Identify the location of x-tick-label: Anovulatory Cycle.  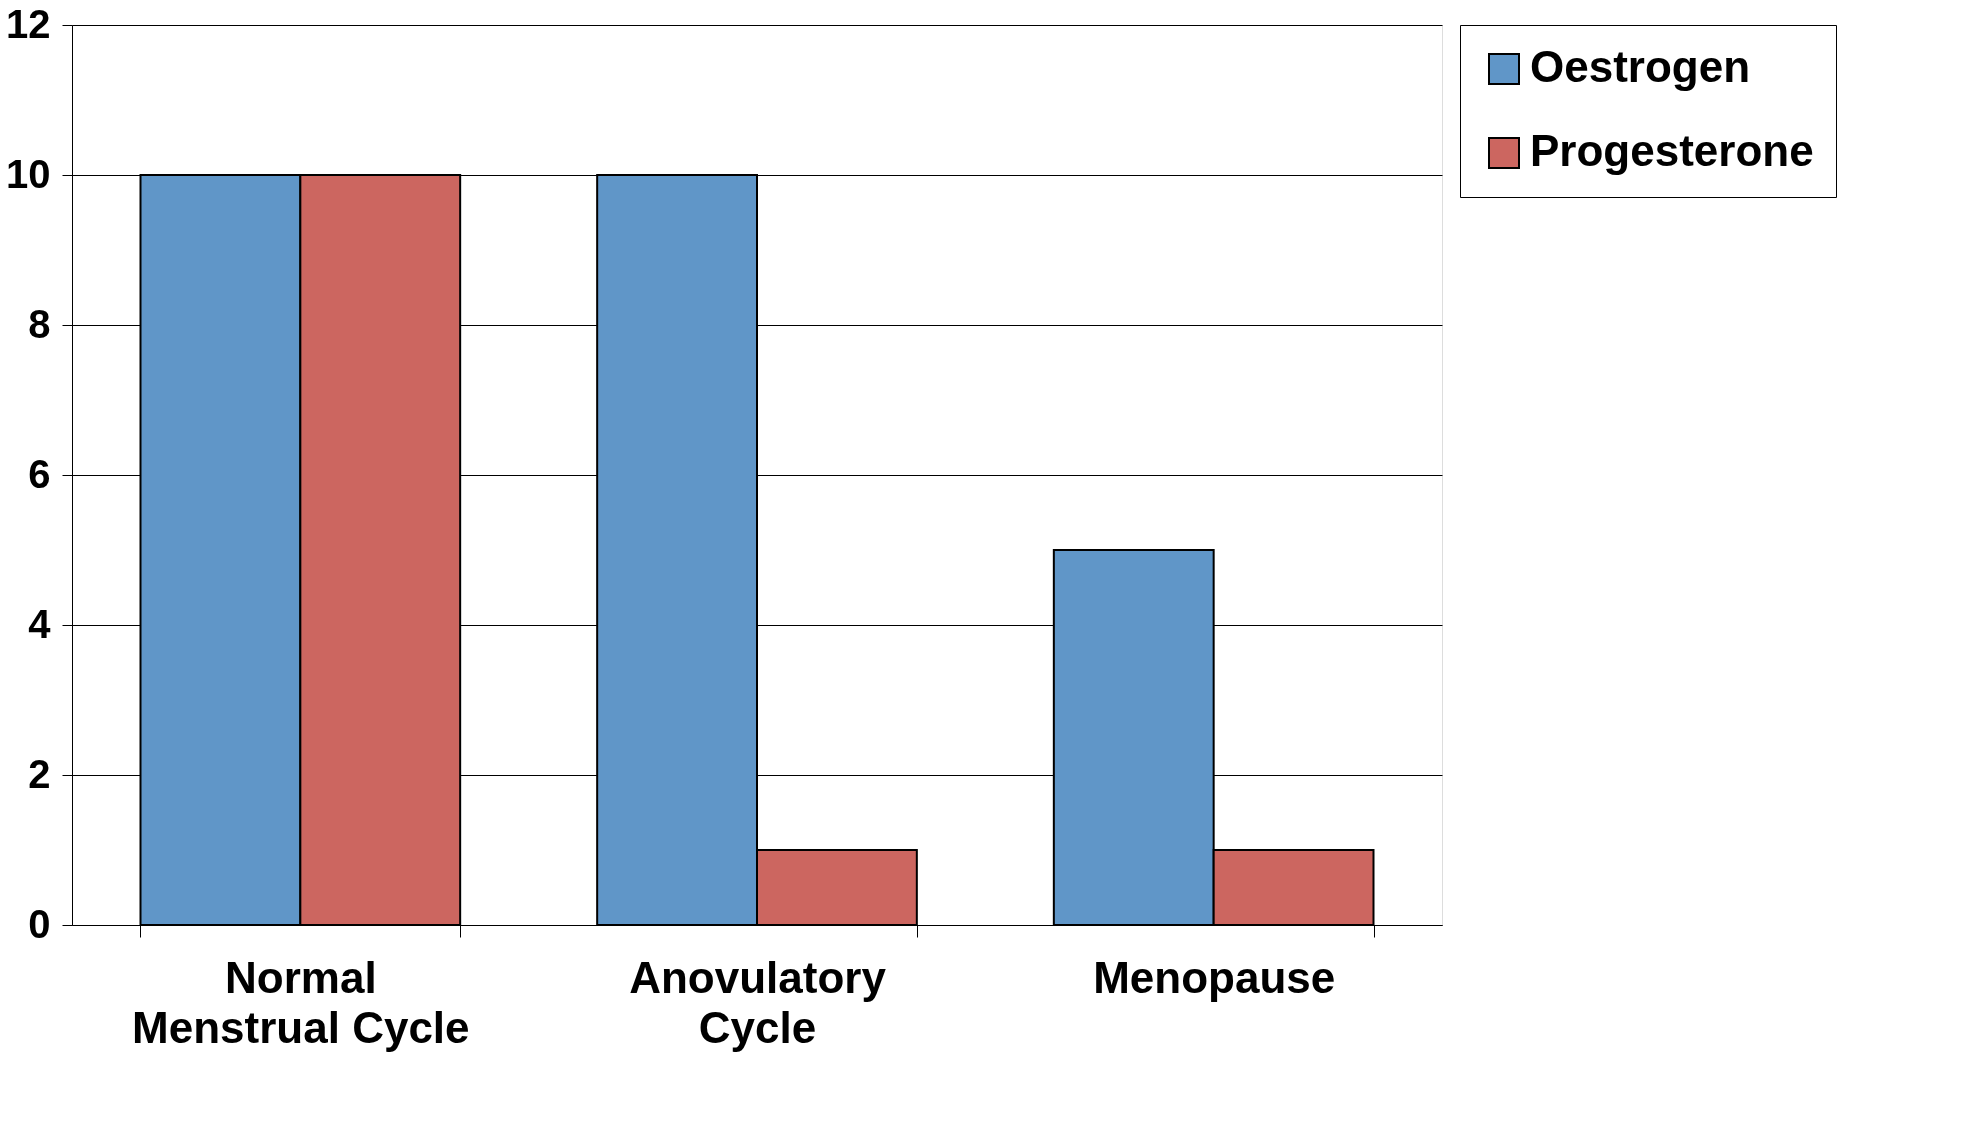
(758, 1002).